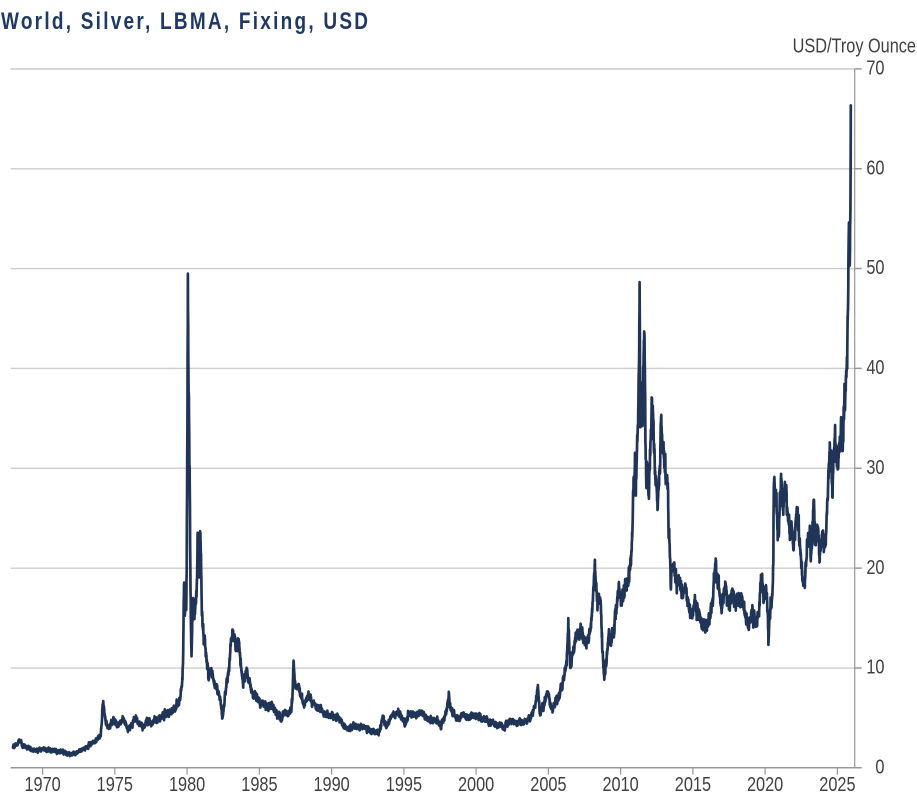 The width and height of the screenshot is (917, 800). I want to click on svg-text: 2020, so click(765, 783).